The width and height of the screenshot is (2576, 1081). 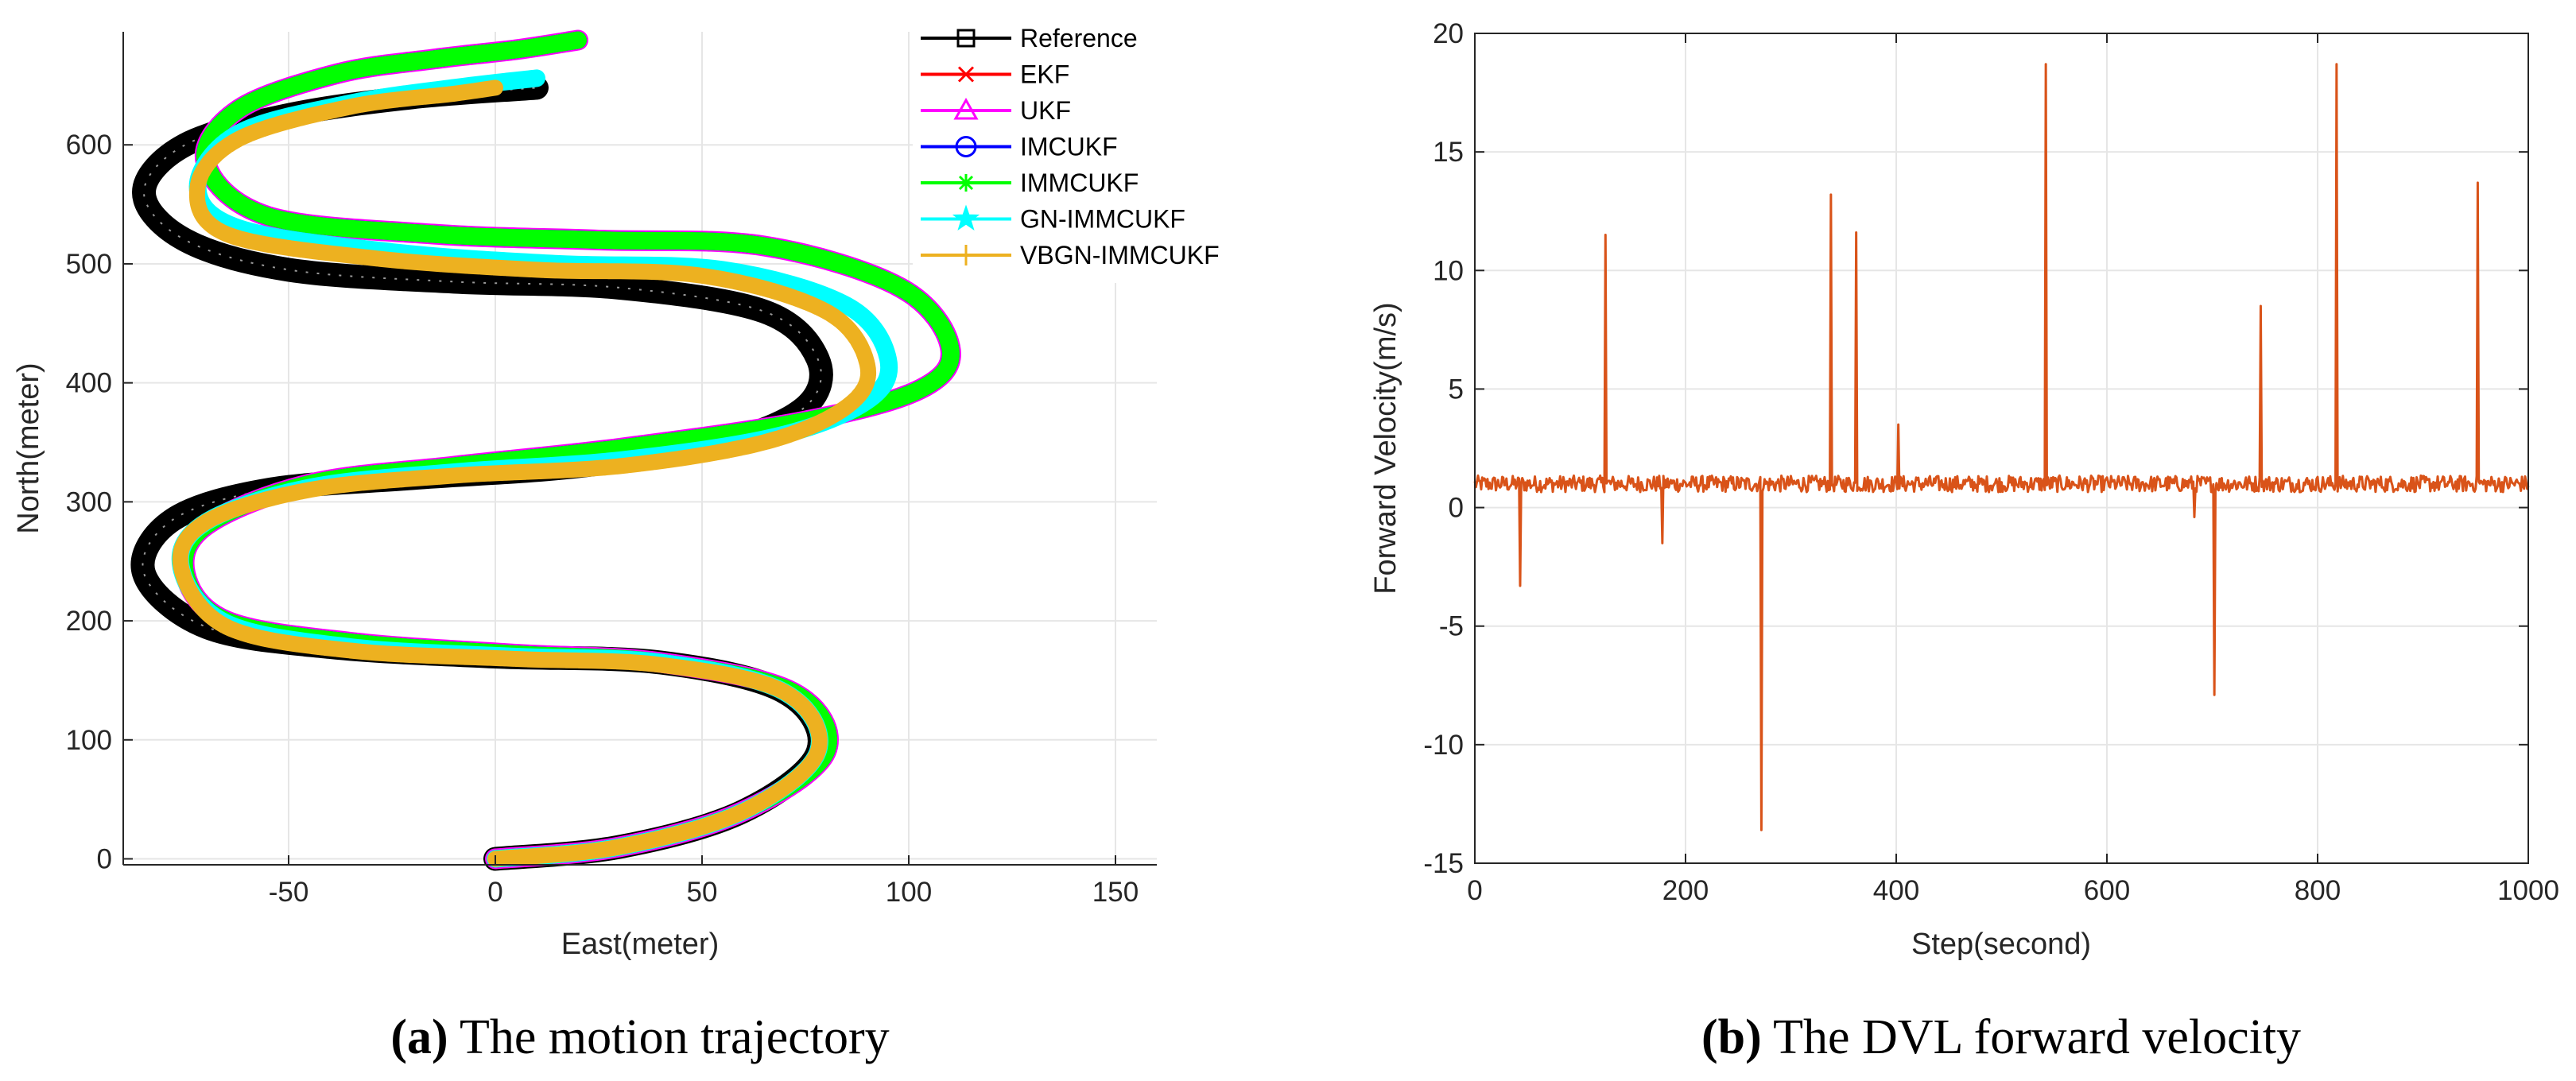 I want to click on caption-a: (a) The motion trajectory, so click(x=640, y=1037).